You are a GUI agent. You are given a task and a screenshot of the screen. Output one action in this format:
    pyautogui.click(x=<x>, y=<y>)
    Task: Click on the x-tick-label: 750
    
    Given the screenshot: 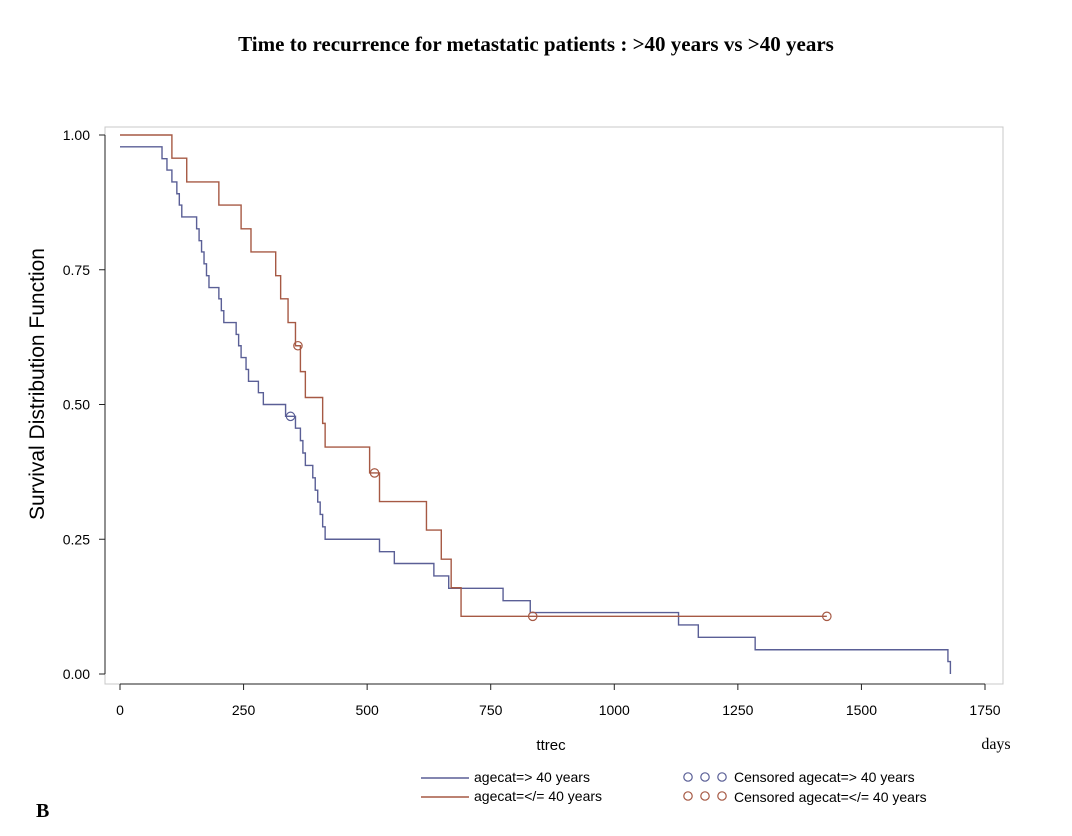 What is the action you would take?
    pyautogui.click(x=491, y=710)
    